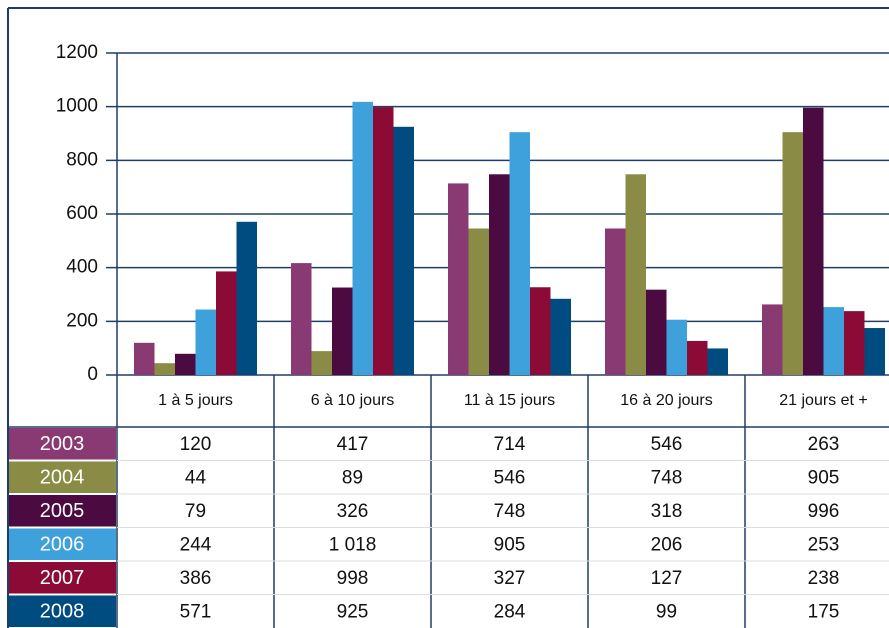  Describe the element at coordinates (823, 400) in the screenshot. I see `x-tick-label: 21 jours et +` at that location.